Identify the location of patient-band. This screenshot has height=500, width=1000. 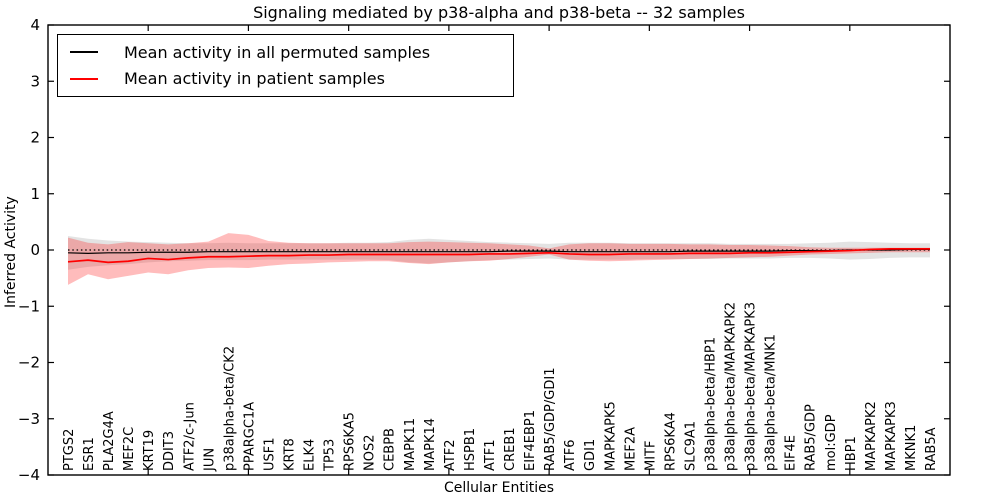
(499, 259).